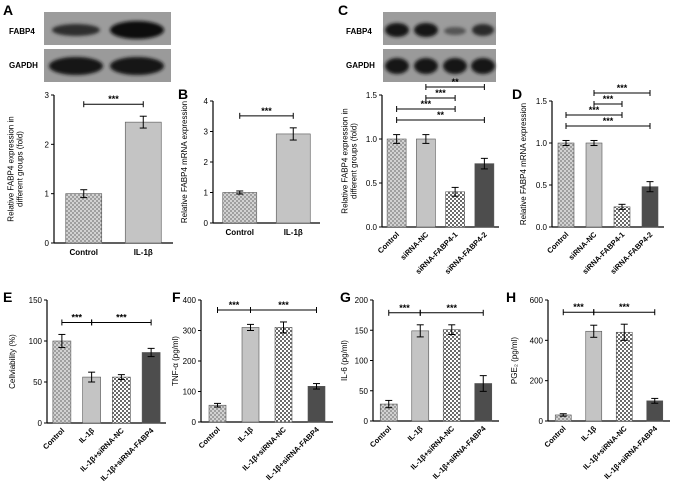 The width and height of the screenshot is (677, 494). Describe the element at coordinates (345, 160) in the screenshot. I see `y-axis-label-line: Relative FABP4 expression in` at that location.